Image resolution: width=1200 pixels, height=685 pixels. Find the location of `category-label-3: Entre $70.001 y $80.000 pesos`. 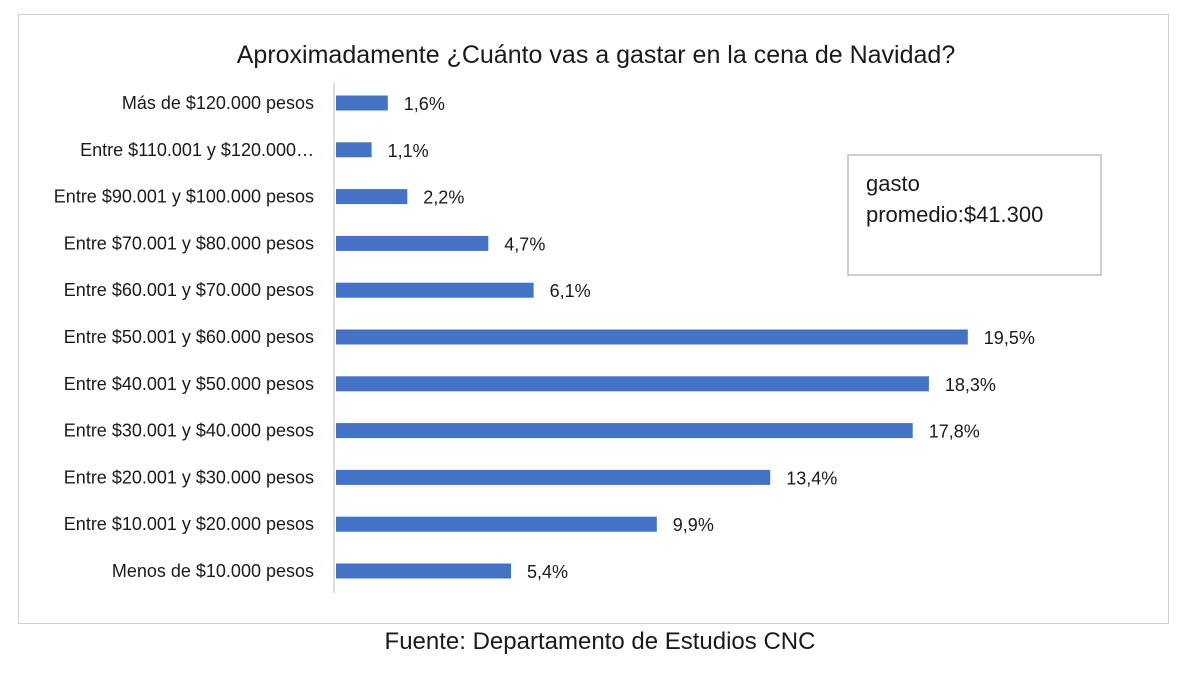

category-label-3: Entre $70.001 y $80.000 pesos is located at coordinates (189, 243).